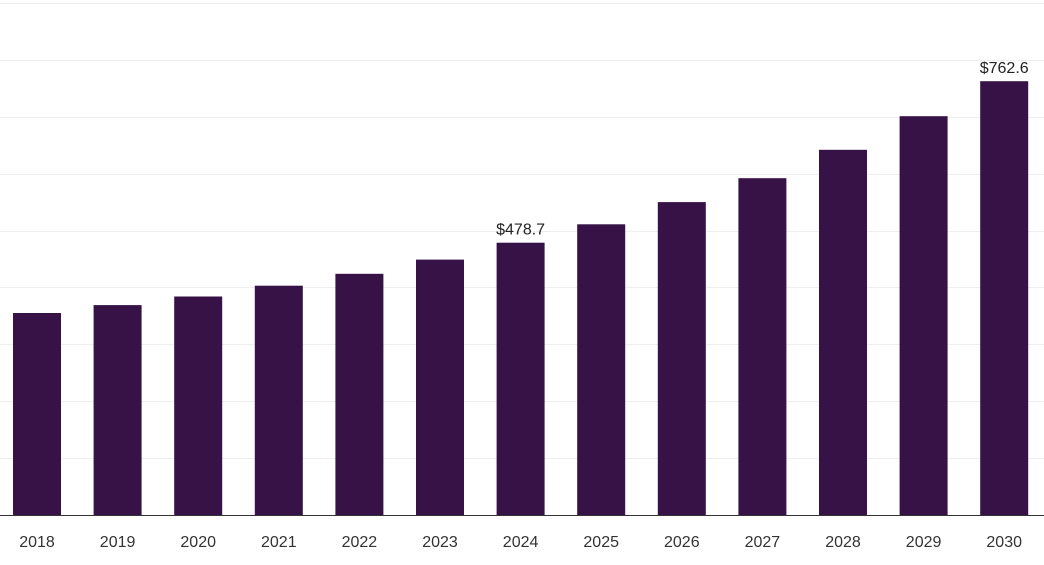 This screenshot has height=565, width=1044. Describe the element at coordinates (440, 542) in the screenshot. I see `x-tick-label-2023: 2023` at that location.